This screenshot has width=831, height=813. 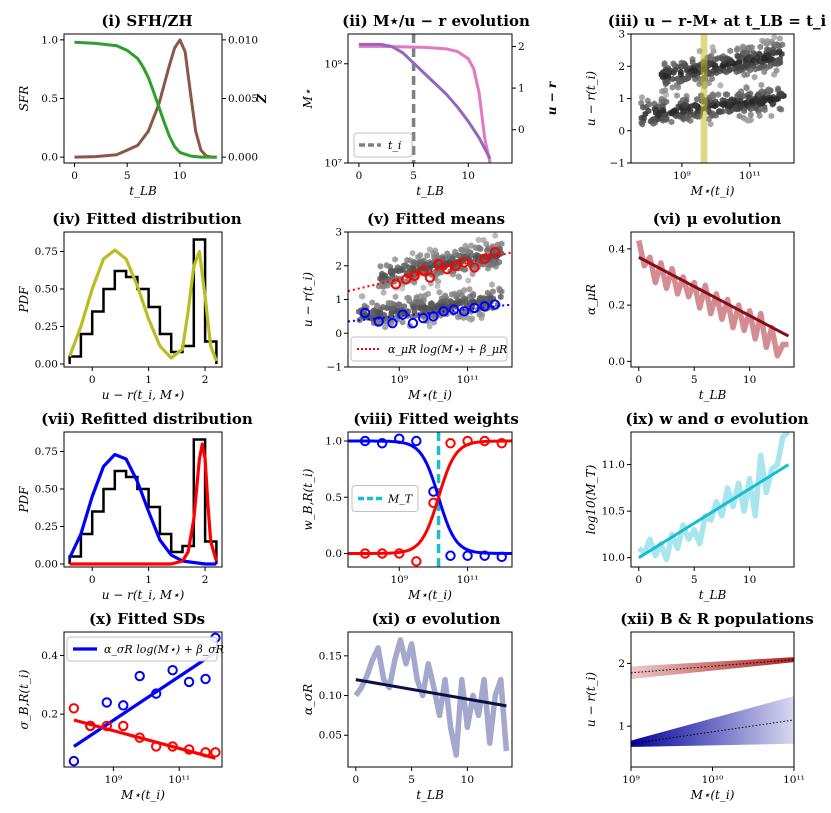 I want to click on y-tick-label: −1, so click(x=617, y=164).